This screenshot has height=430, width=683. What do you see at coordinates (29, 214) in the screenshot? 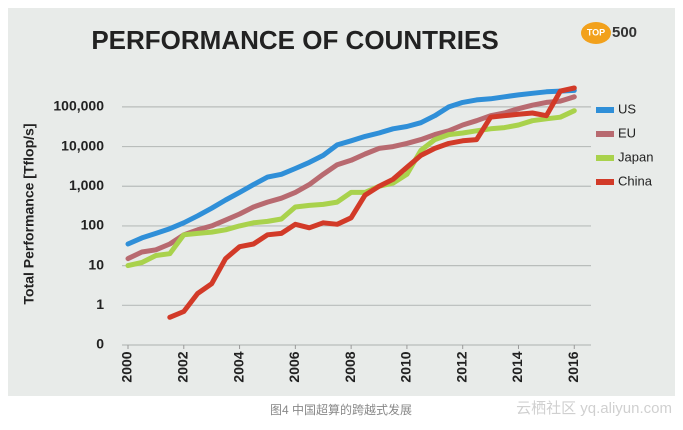
I see `y-axis-label: Total Performance [Tflop/s]` at bounding box center [29, 214].